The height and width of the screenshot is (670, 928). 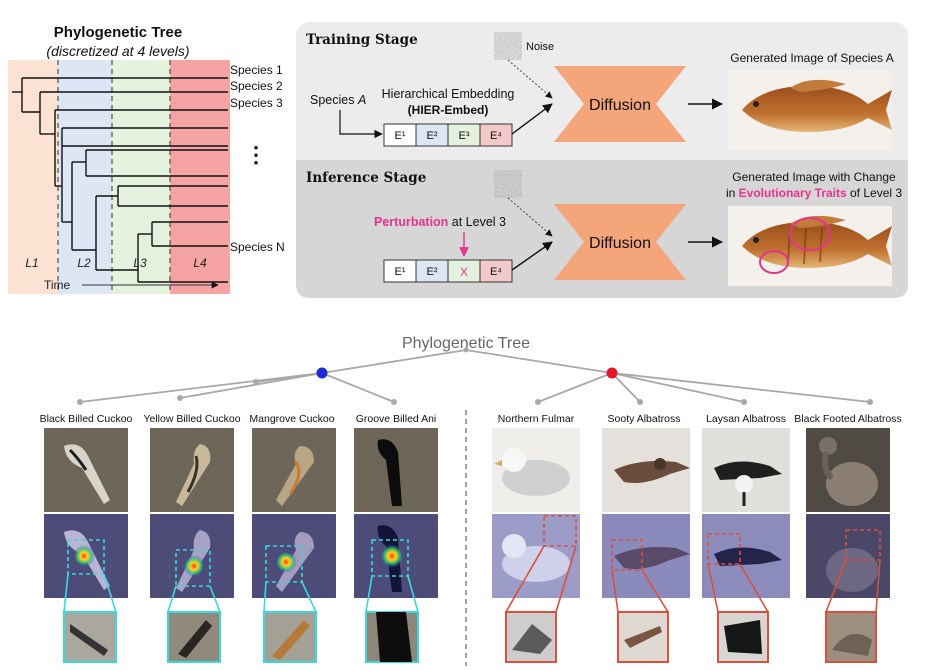 What do you see at coordinates (84, 263) in the screenshot?
I see `level-label-l2: L2` at bounding box center [84, 263].